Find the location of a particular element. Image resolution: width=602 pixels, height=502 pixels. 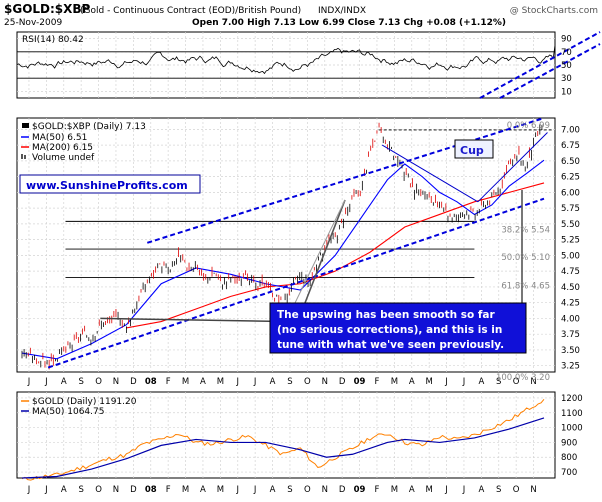

comment-line-1: The upswing has been smooth so far is located at coordinates (386, 315).